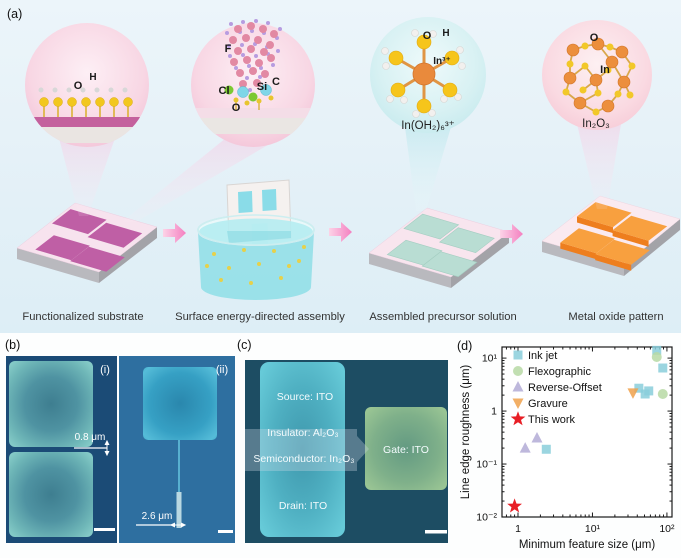 Image resolution: width=681 pixels, height=558 pixels. Describe the element at coordinates (587, 545) in the screenshot. I see `x-axis-title: Minimum feature size (μm)` at that location.